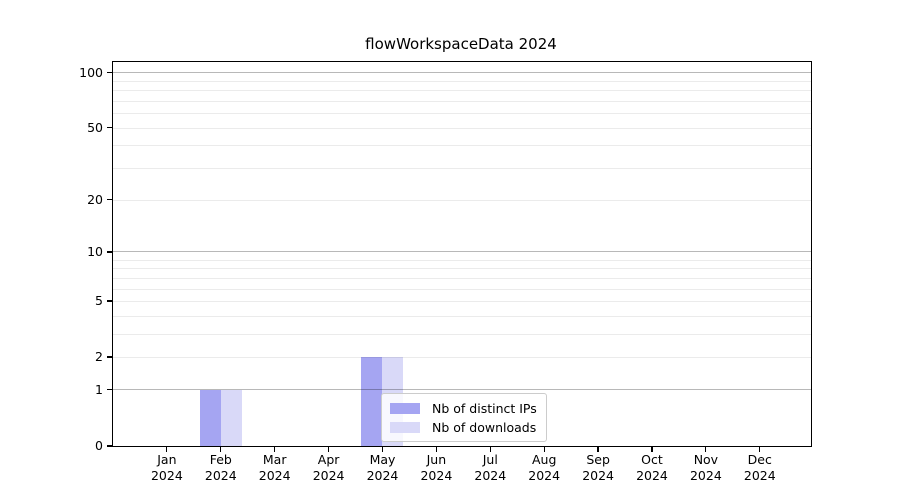 The image size is (900, 500). What do you see at coordinates (436, 467) in the screenshot?
I see `x-tick-label: Jun 2024` at bounding box center [436, 467].